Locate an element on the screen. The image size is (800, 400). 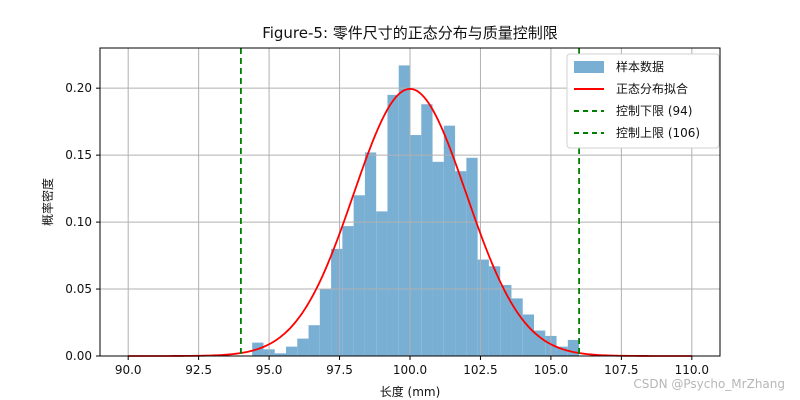
legend-normal-fit: 正态分布拟合 is located at coordinates (652, 88).